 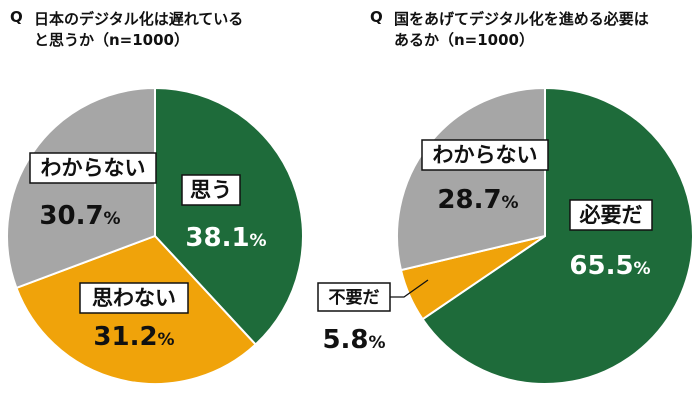 What do you see at coordinates (611, 240) in the screenshot?
I see `chart2-label-needed: 必要だ 65.5%` at bounding box center [611, 240].